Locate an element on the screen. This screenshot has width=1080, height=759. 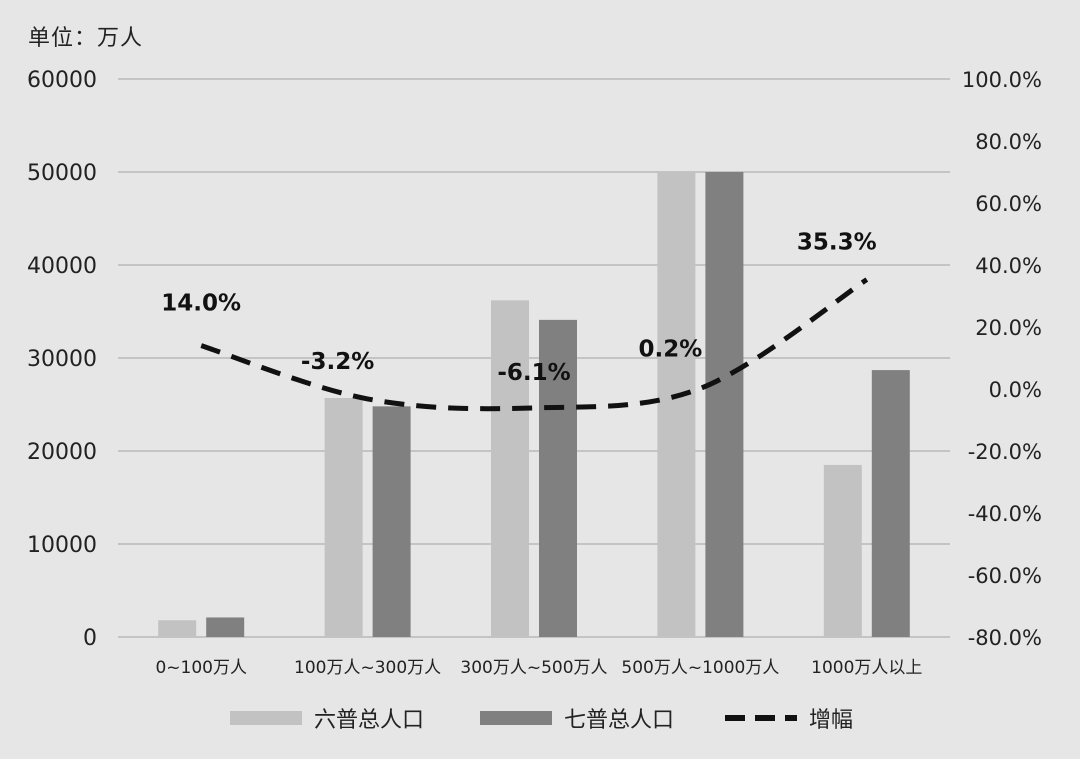
y-left-tick-label: 40000 is located at coordinates (62, 266).